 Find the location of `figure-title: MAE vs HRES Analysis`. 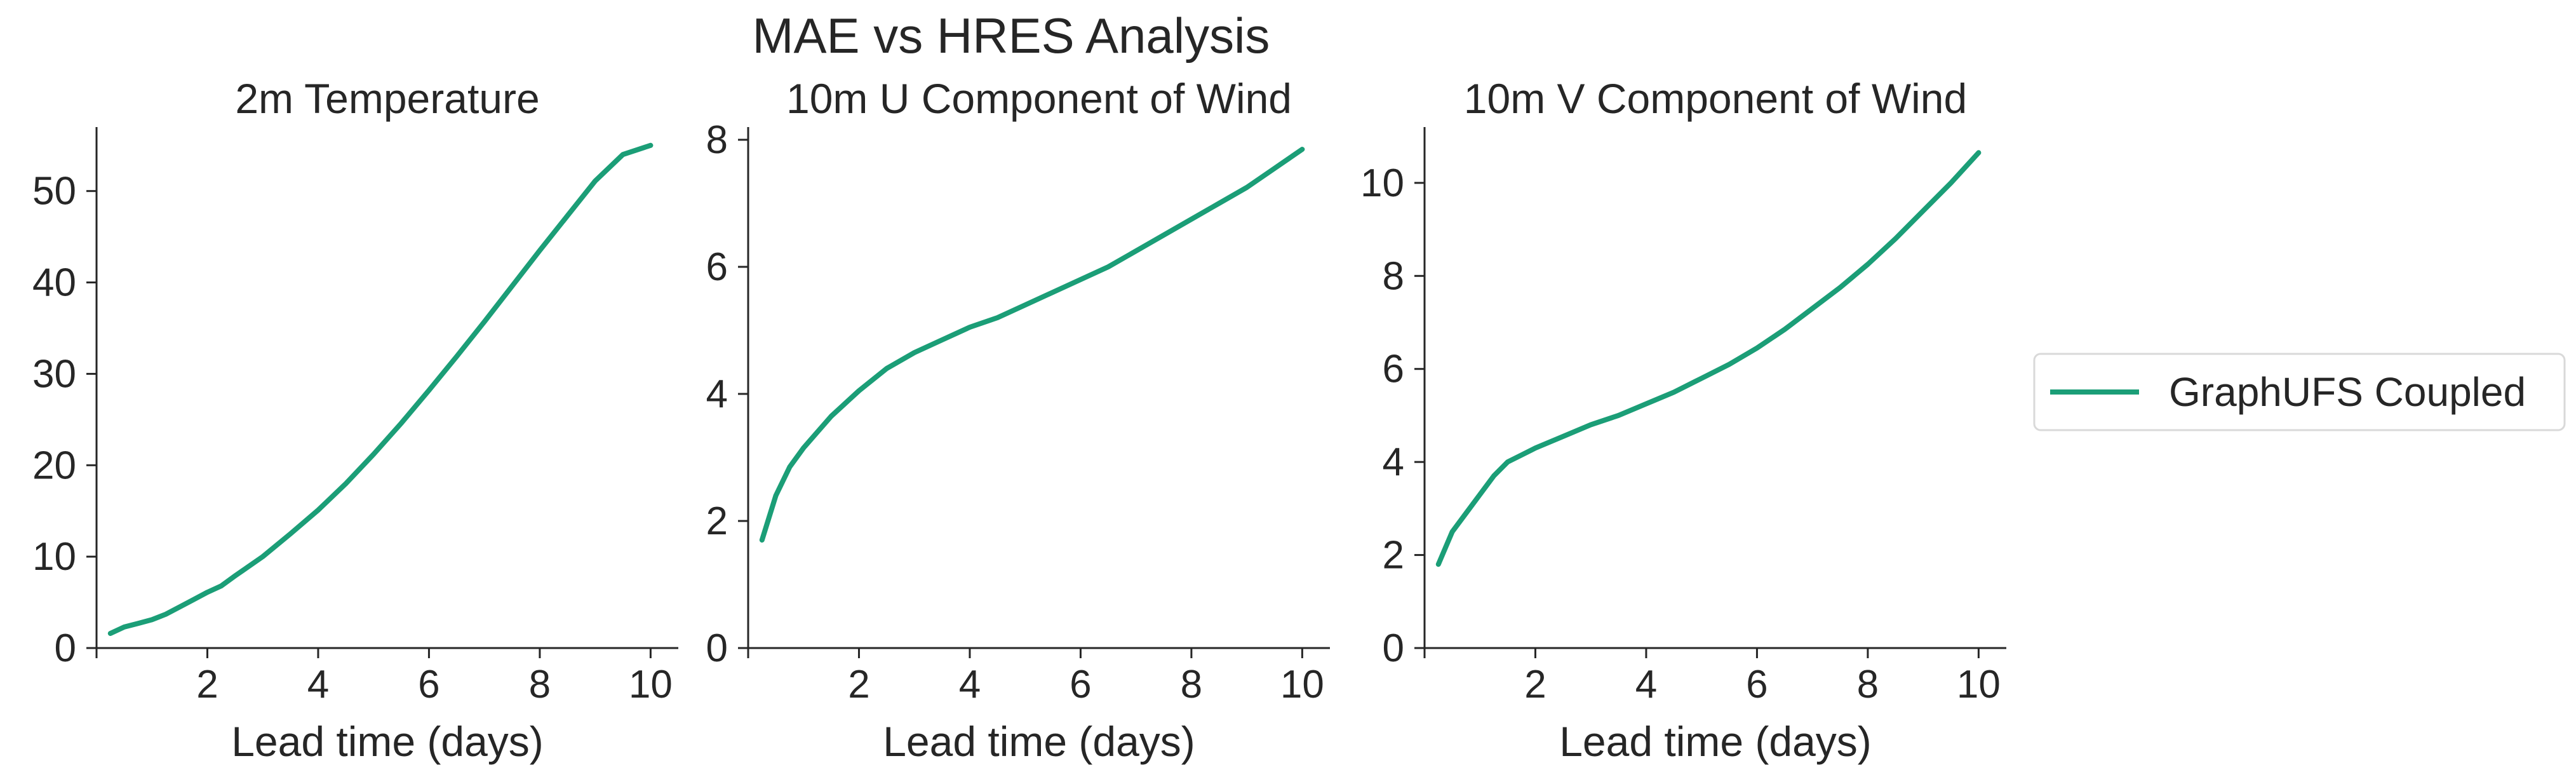

figure-title: MAE vs HRES Analysis is located at coordinates (1011, 36).